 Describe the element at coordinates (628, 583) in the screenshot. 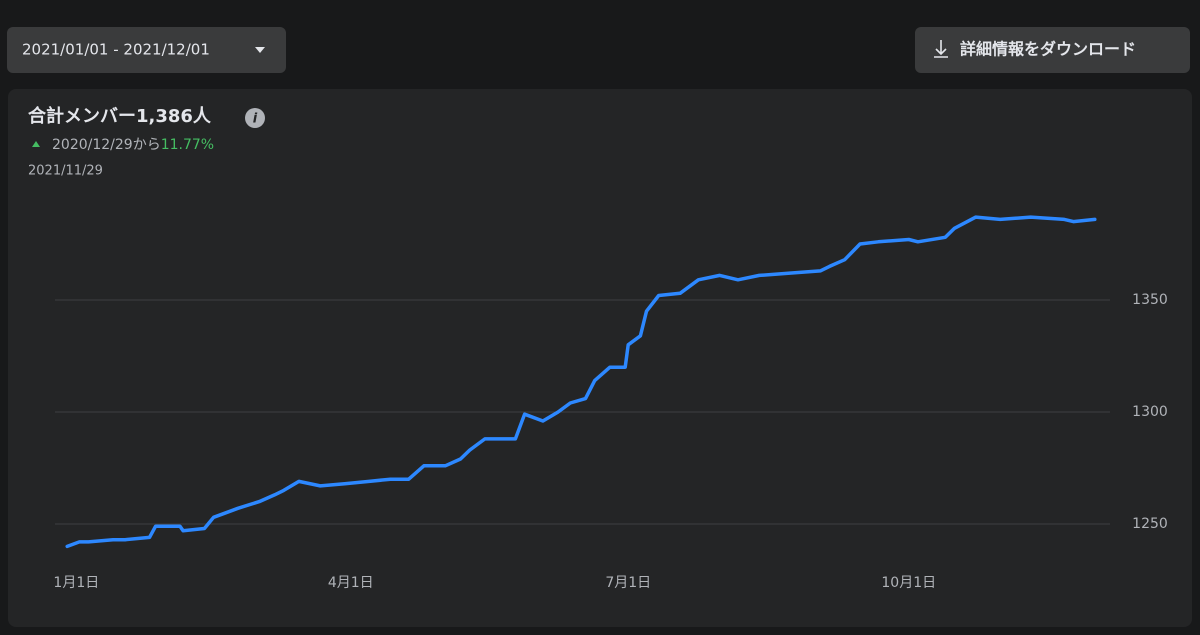

I see `x-tick-label: 7月1日` at that location.